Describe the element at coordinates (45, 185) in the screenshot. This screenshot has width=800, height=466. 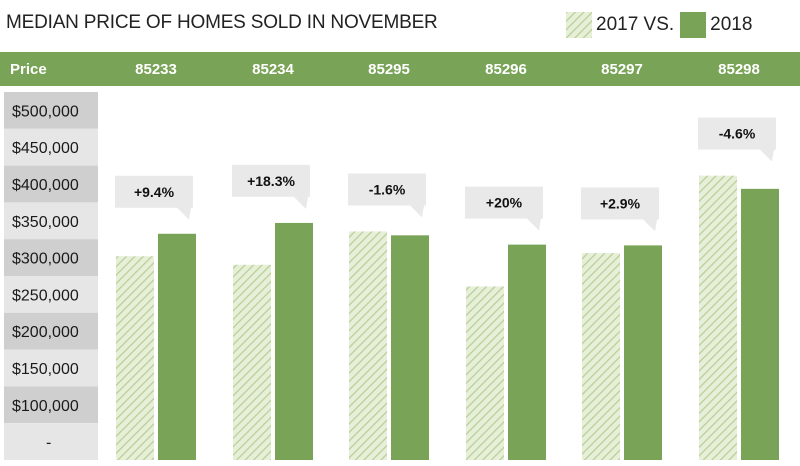
I see `y-tick-label: $400,000` at that location.